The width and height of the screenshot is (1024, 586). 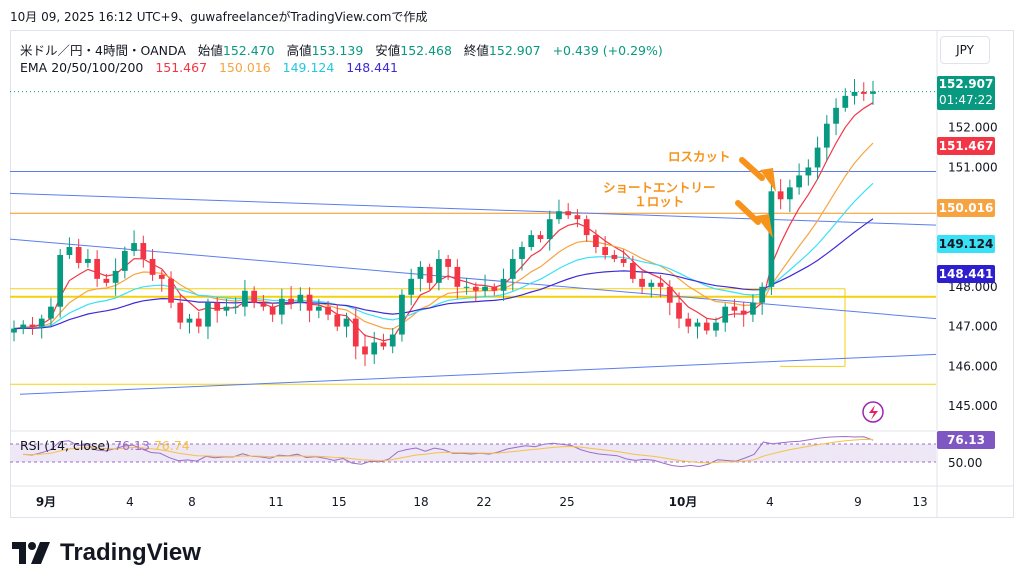 What do you see at coordinates (966, 440) in the screenshot?
I see `rsi-value-tag: 76.13` at bounding box center [966, 440].